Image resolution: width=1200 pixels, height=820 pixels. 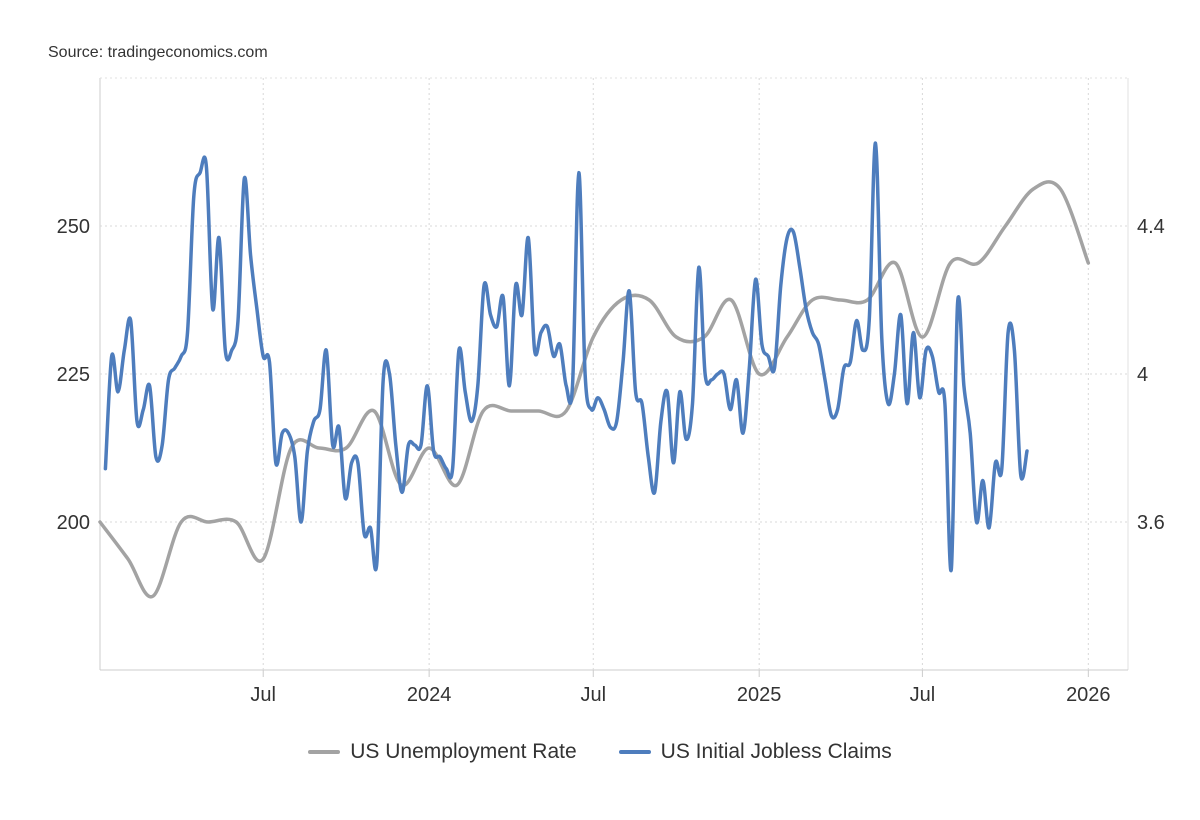 I want to click on x-tick-label: 2025, so click(x=759, y=695).